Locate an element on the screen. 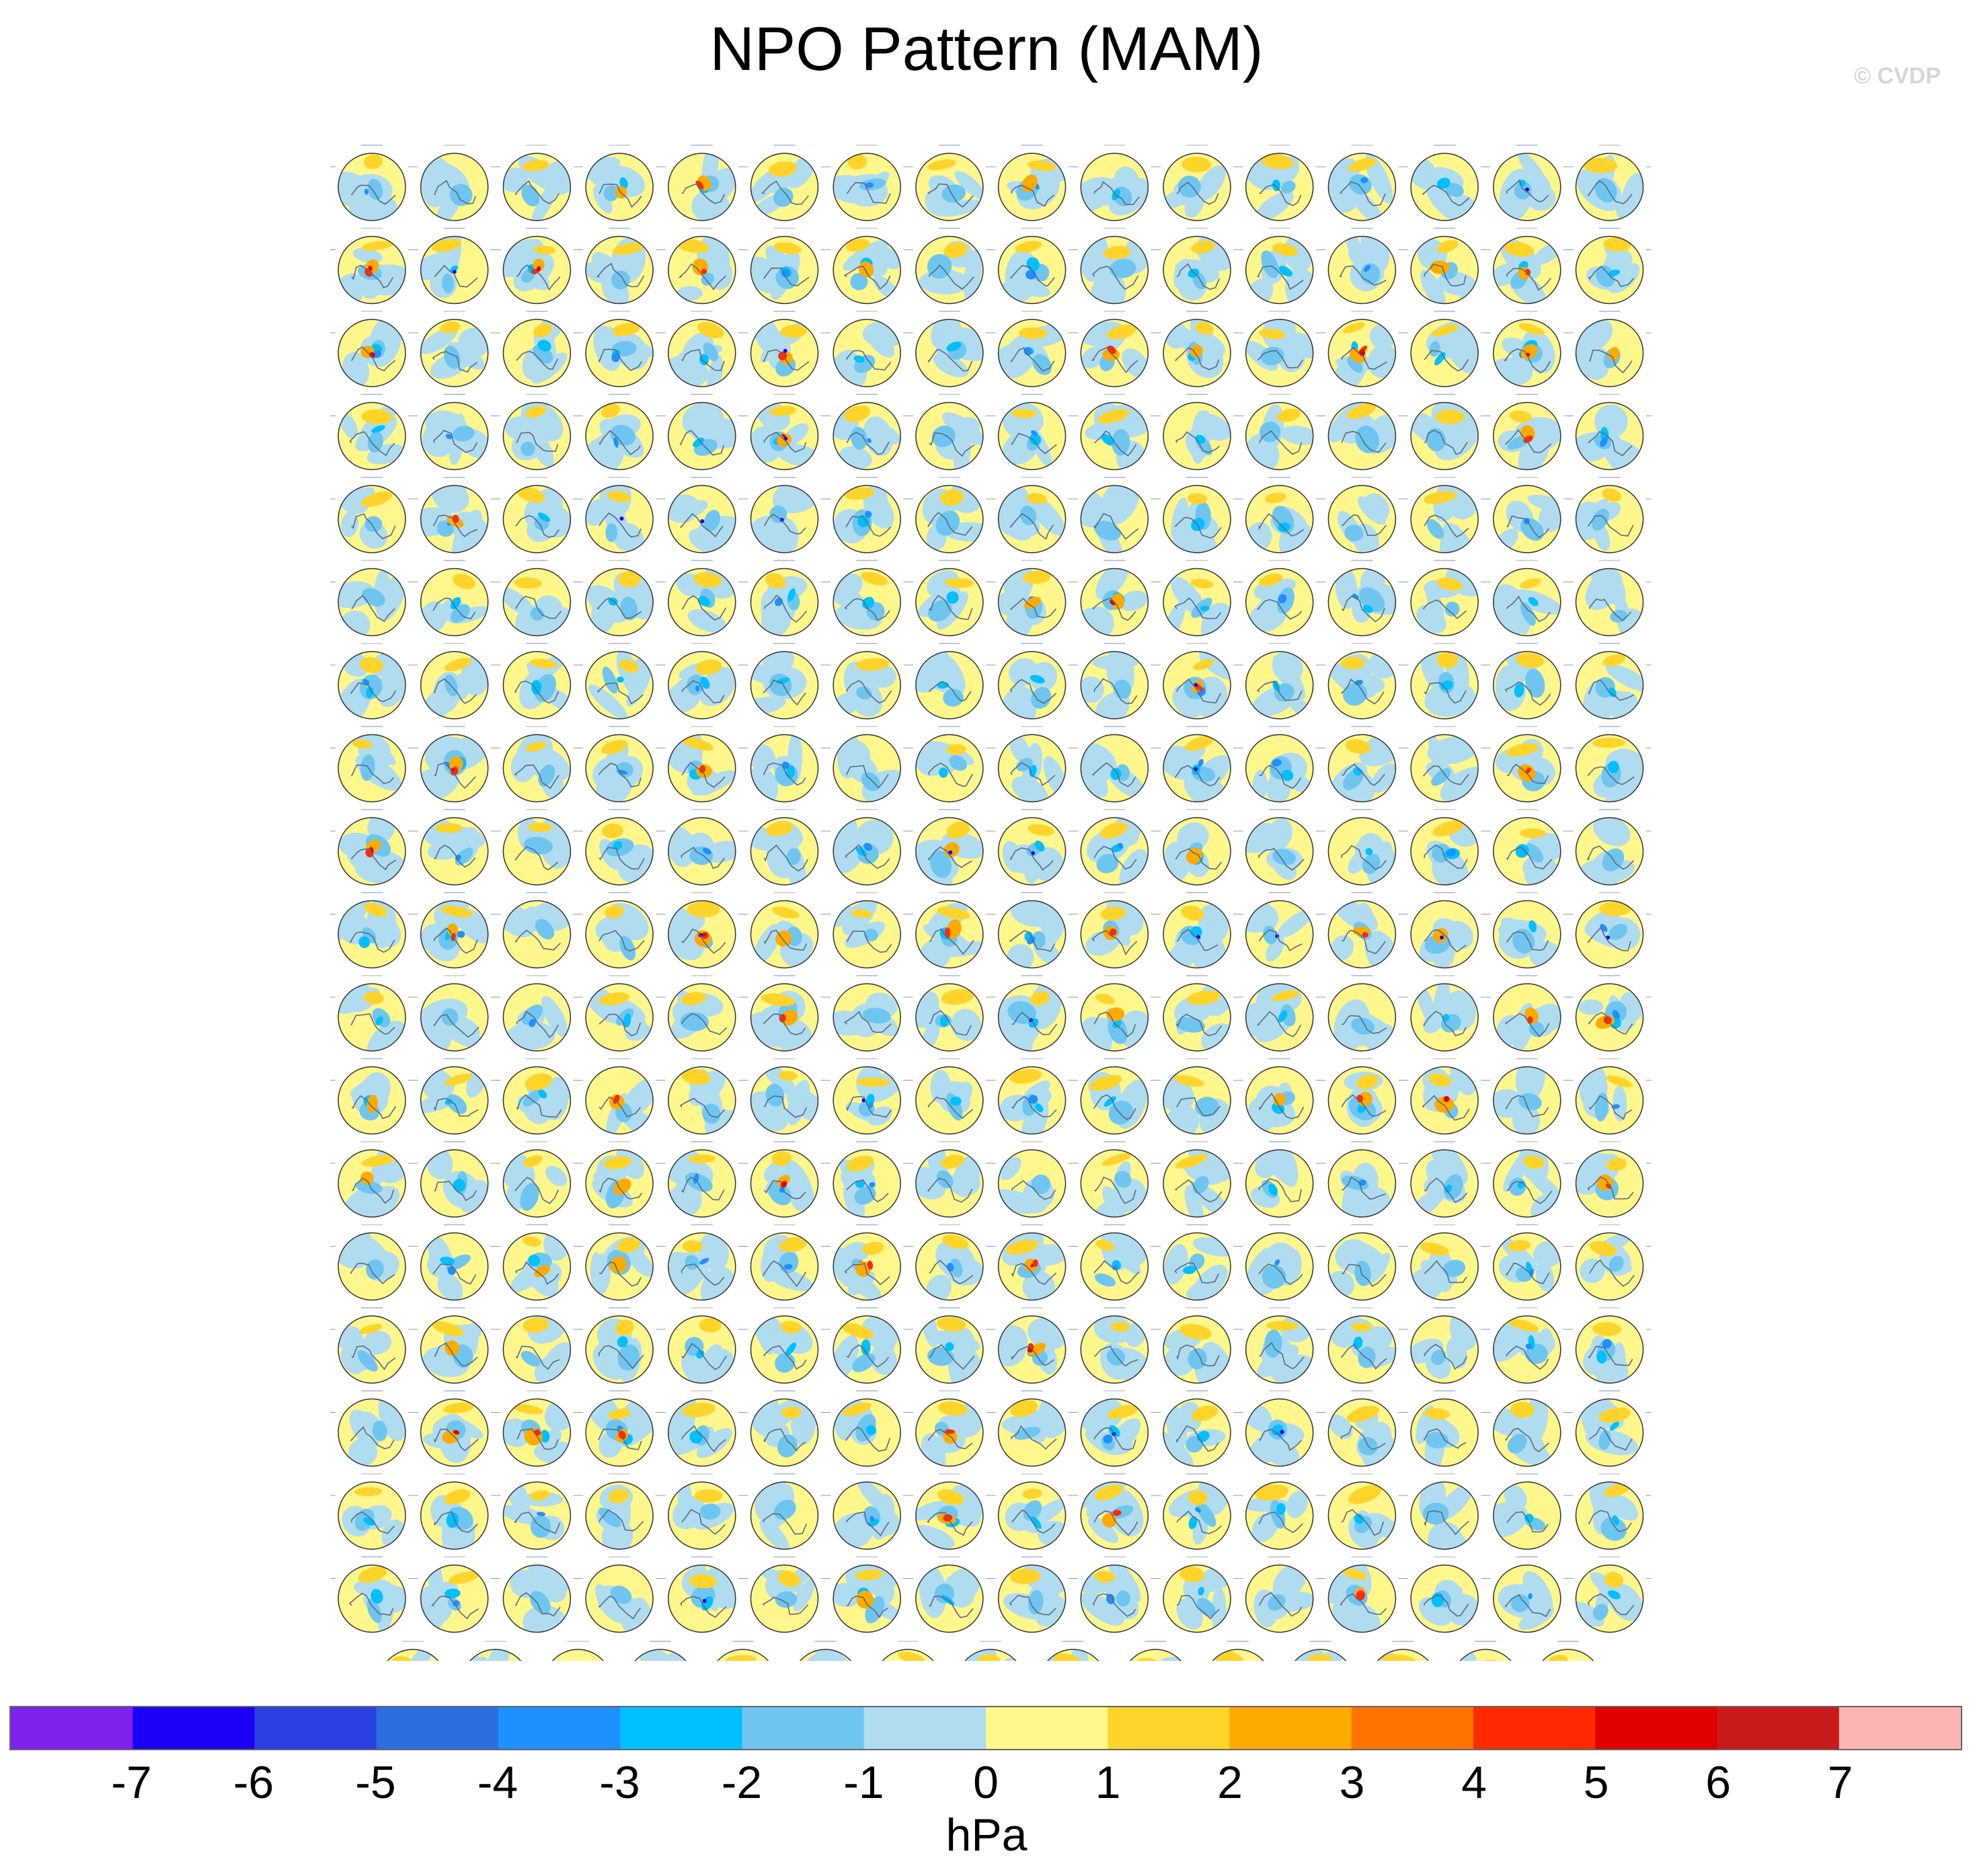 This screenshot has width=1973, height=1876. colorbar is located at coordinates (986, 1728).